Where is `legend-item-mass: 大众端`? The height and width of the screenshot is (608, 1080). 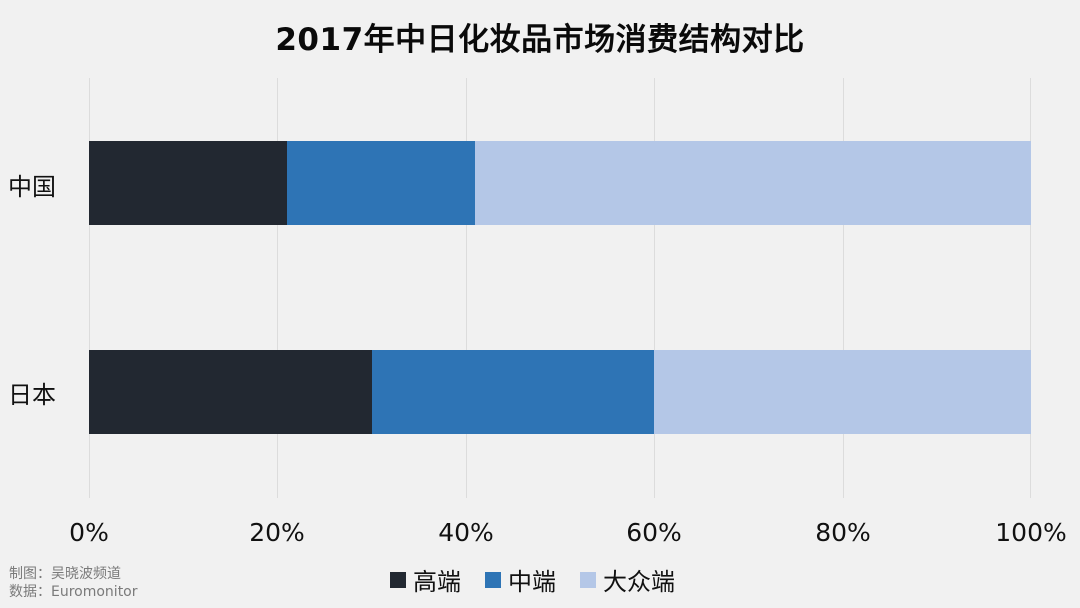 legend-item-mass: 大众端 is located at coordinates (627, 579).